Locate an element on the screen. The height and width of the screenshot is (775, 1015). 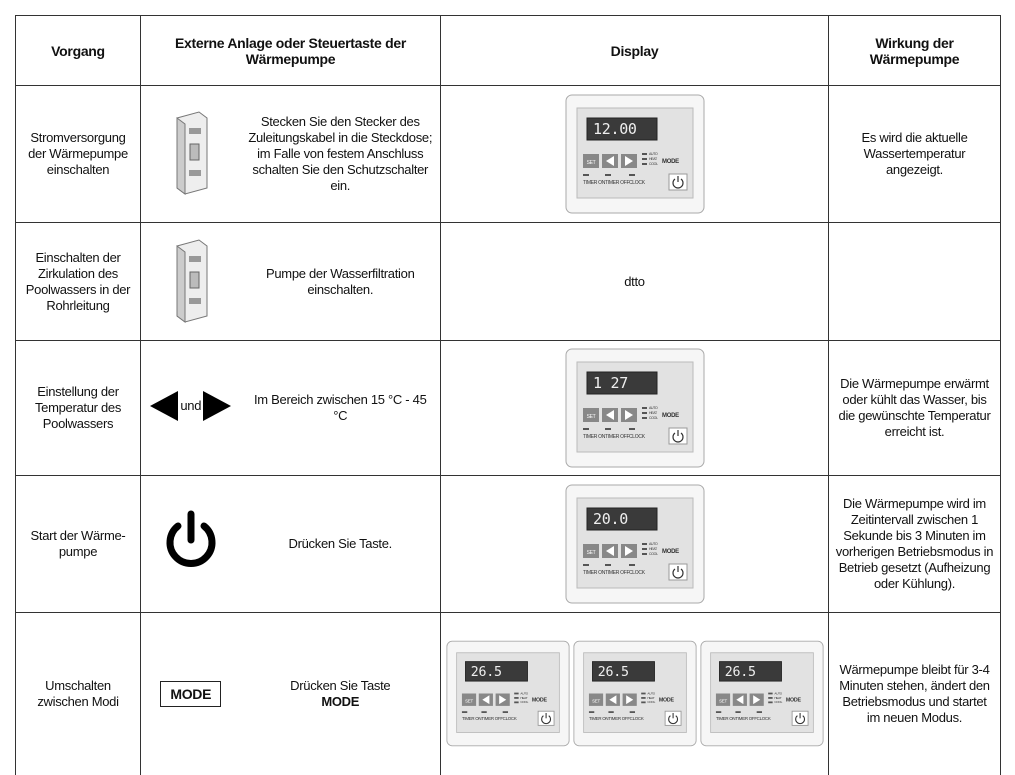
breaker-icon is located at coordinates (192, 280).